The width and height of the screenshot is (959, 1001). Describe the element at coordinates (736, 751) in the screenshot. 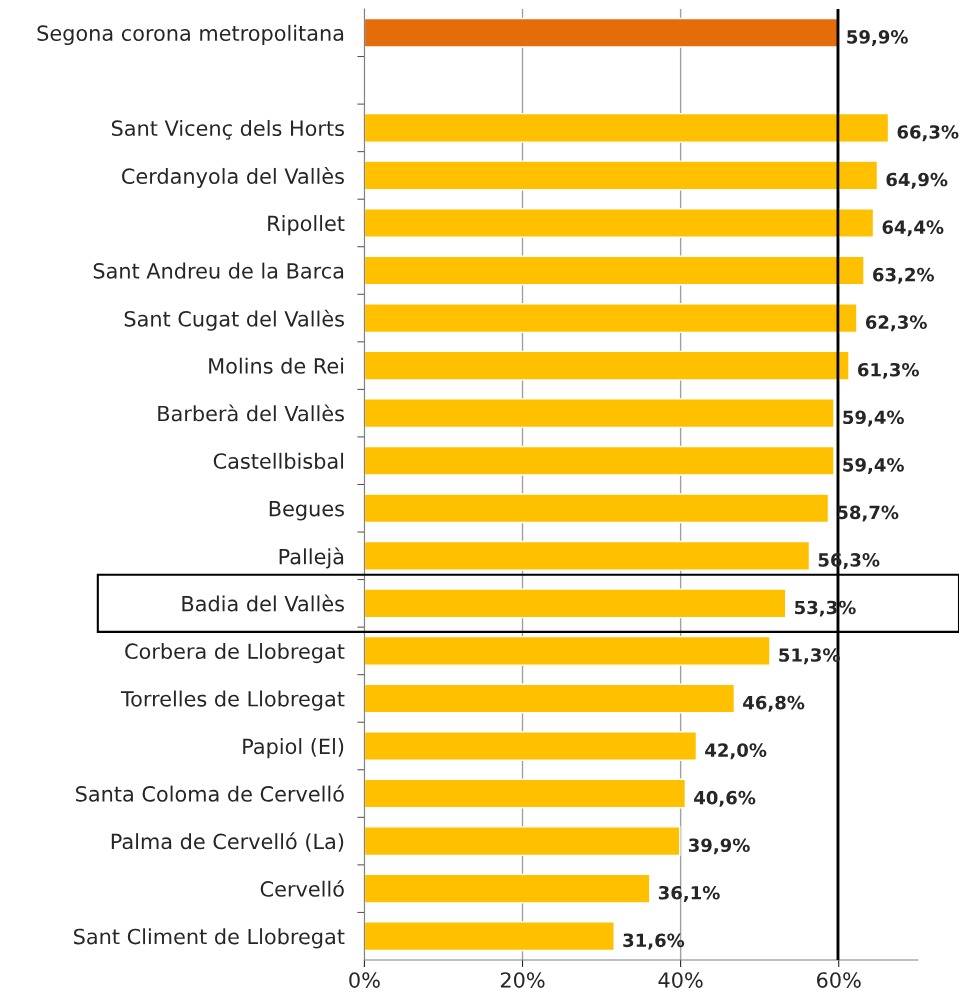

I see `data-label: 42,0%` at that location.